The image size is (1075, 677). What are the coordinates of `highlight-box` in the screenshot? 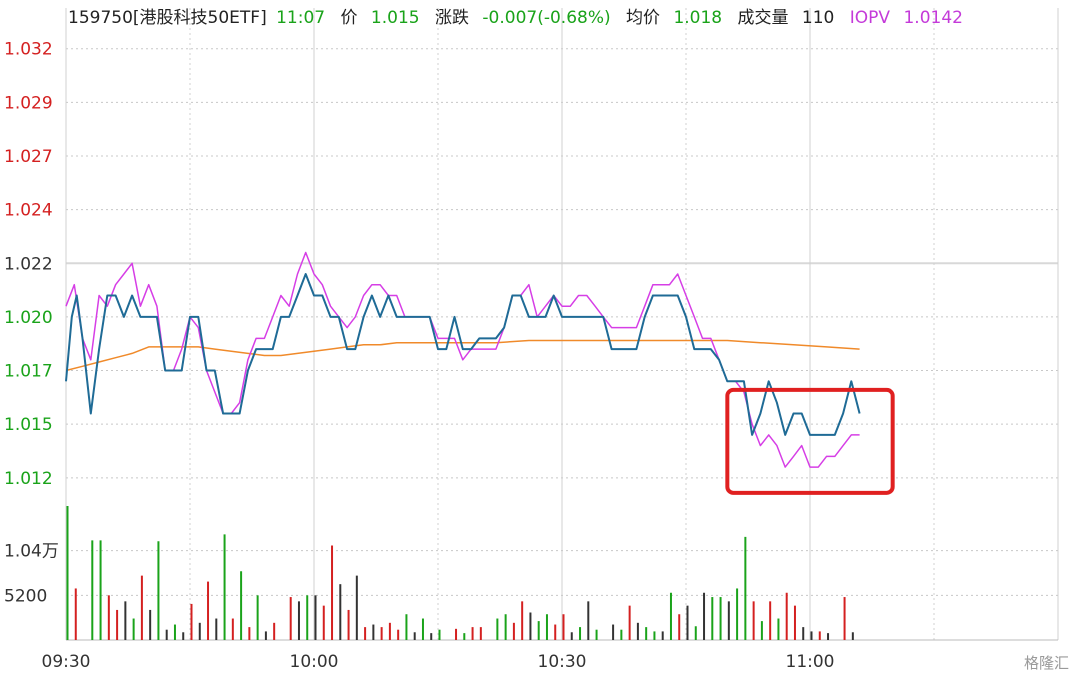 It's located at (810, 441).